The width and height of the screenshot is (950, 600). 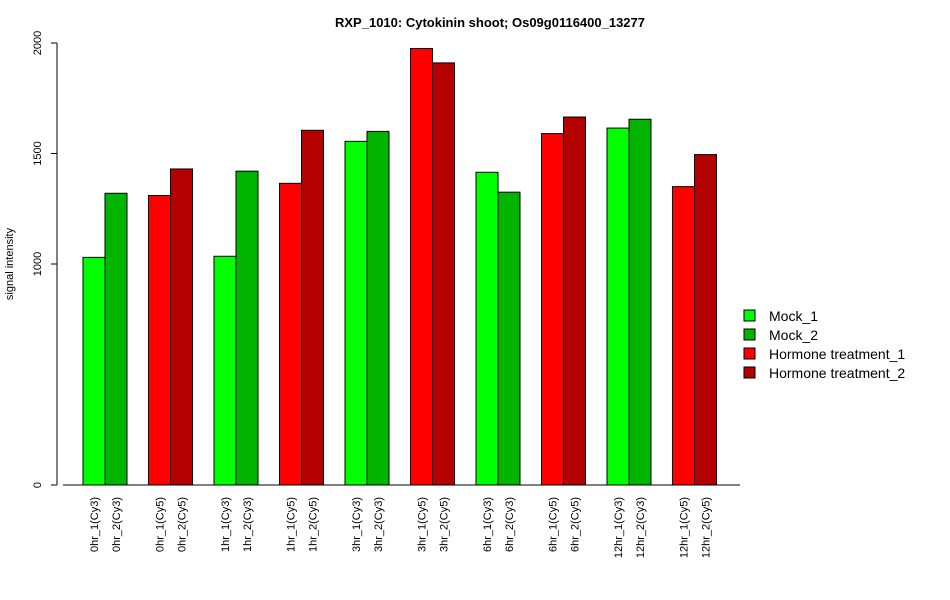 I want to click on bar-12hr_2(Cy5), so click(x=705, y=320).